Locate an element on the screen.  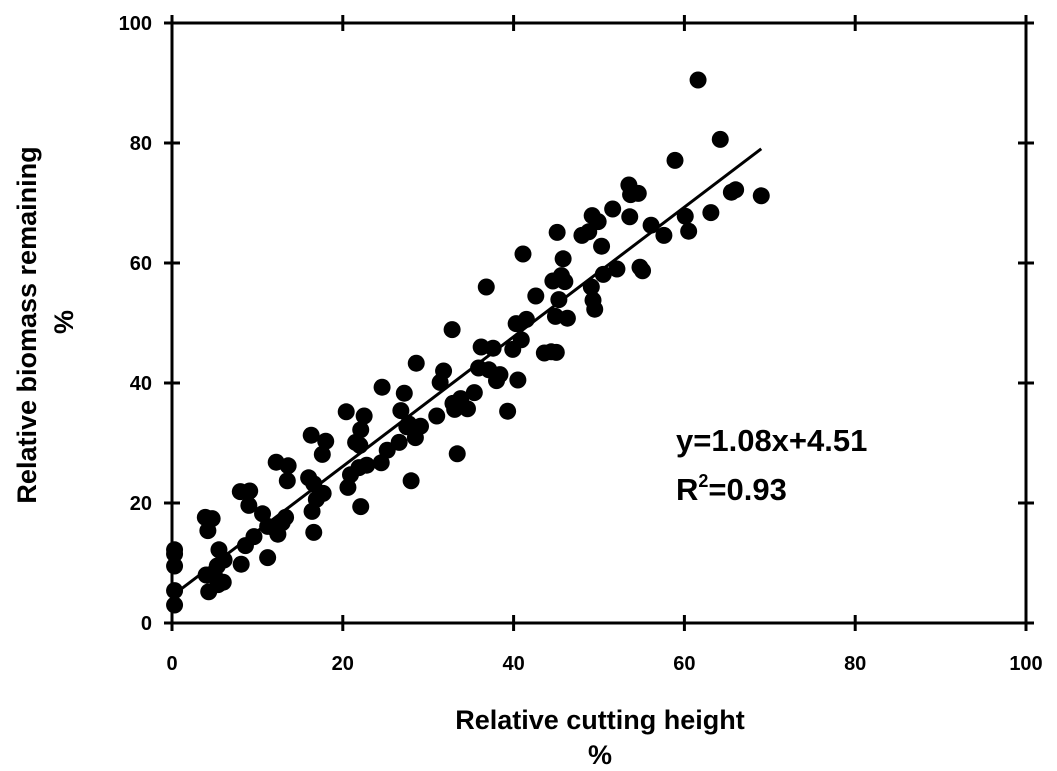
r-squared-label: R2=0.93 is located at coordinates (731, 489).